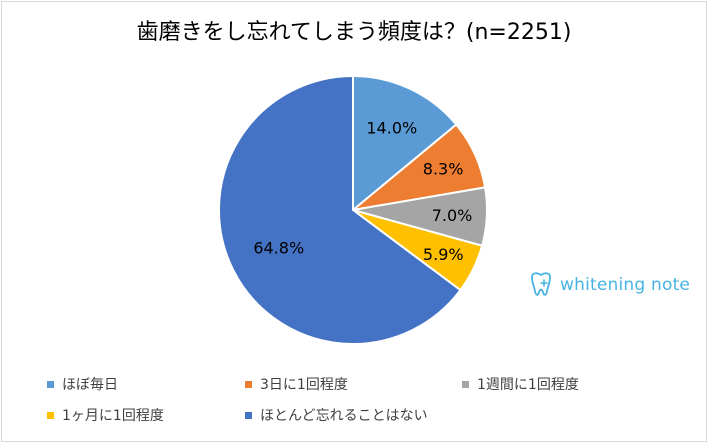 Image resolution: width=708 pixels, height=443 pixels. I want to click on chart-title: 歯磨きをし忘れてしまう頻度は？(n=2251), so click(354, 32).